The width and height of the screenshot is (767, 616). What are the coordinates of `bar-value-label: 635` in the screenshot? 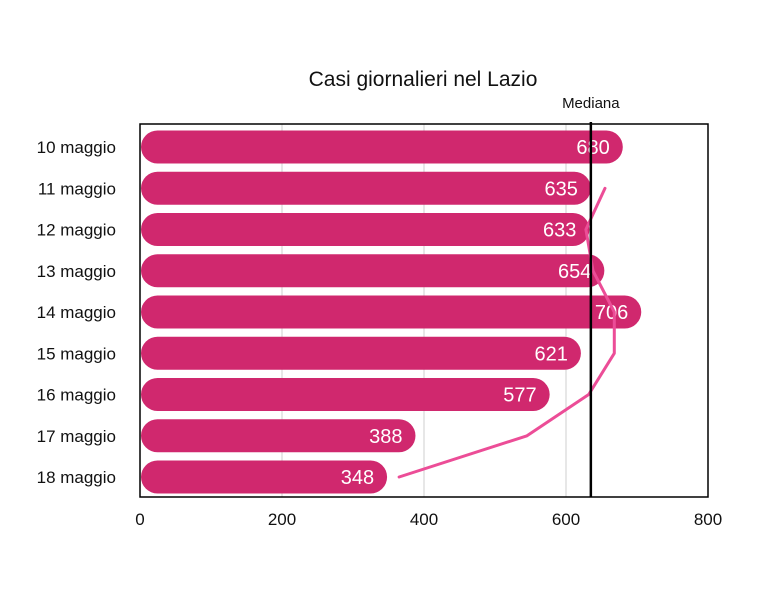 It's located at (560, 189).